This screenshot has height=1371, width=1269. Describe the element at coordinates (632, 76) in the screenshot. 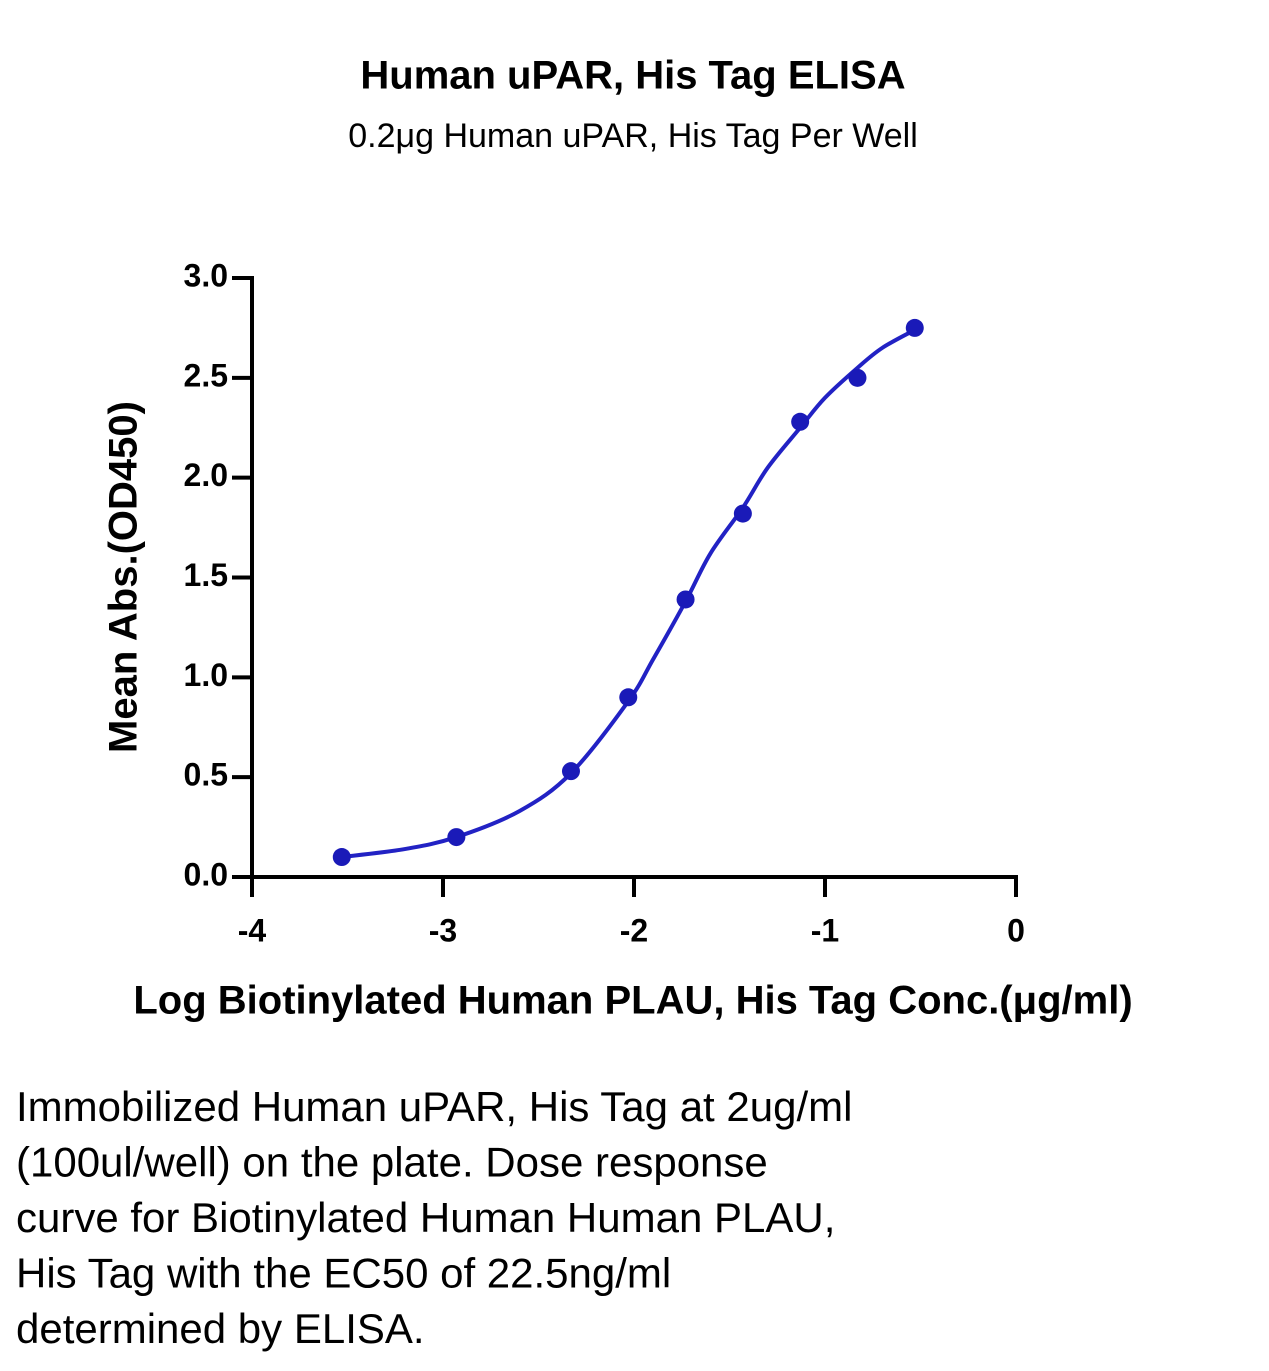

I see `chart-title: Human uPAR, His Tag ELISA` at that location.